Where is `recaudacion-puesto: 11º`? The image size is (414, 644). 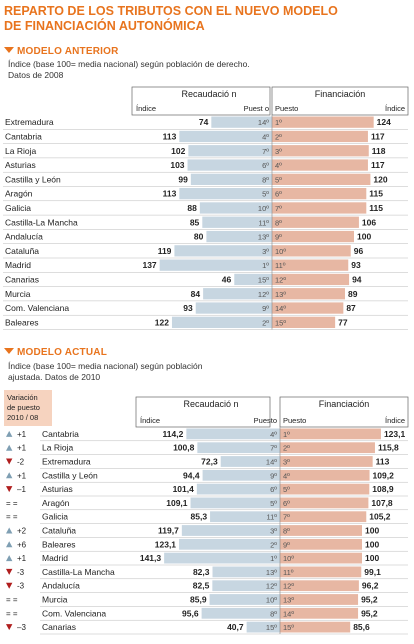 recaudacion-puesto: 11º is located at coordinates (271, 517).